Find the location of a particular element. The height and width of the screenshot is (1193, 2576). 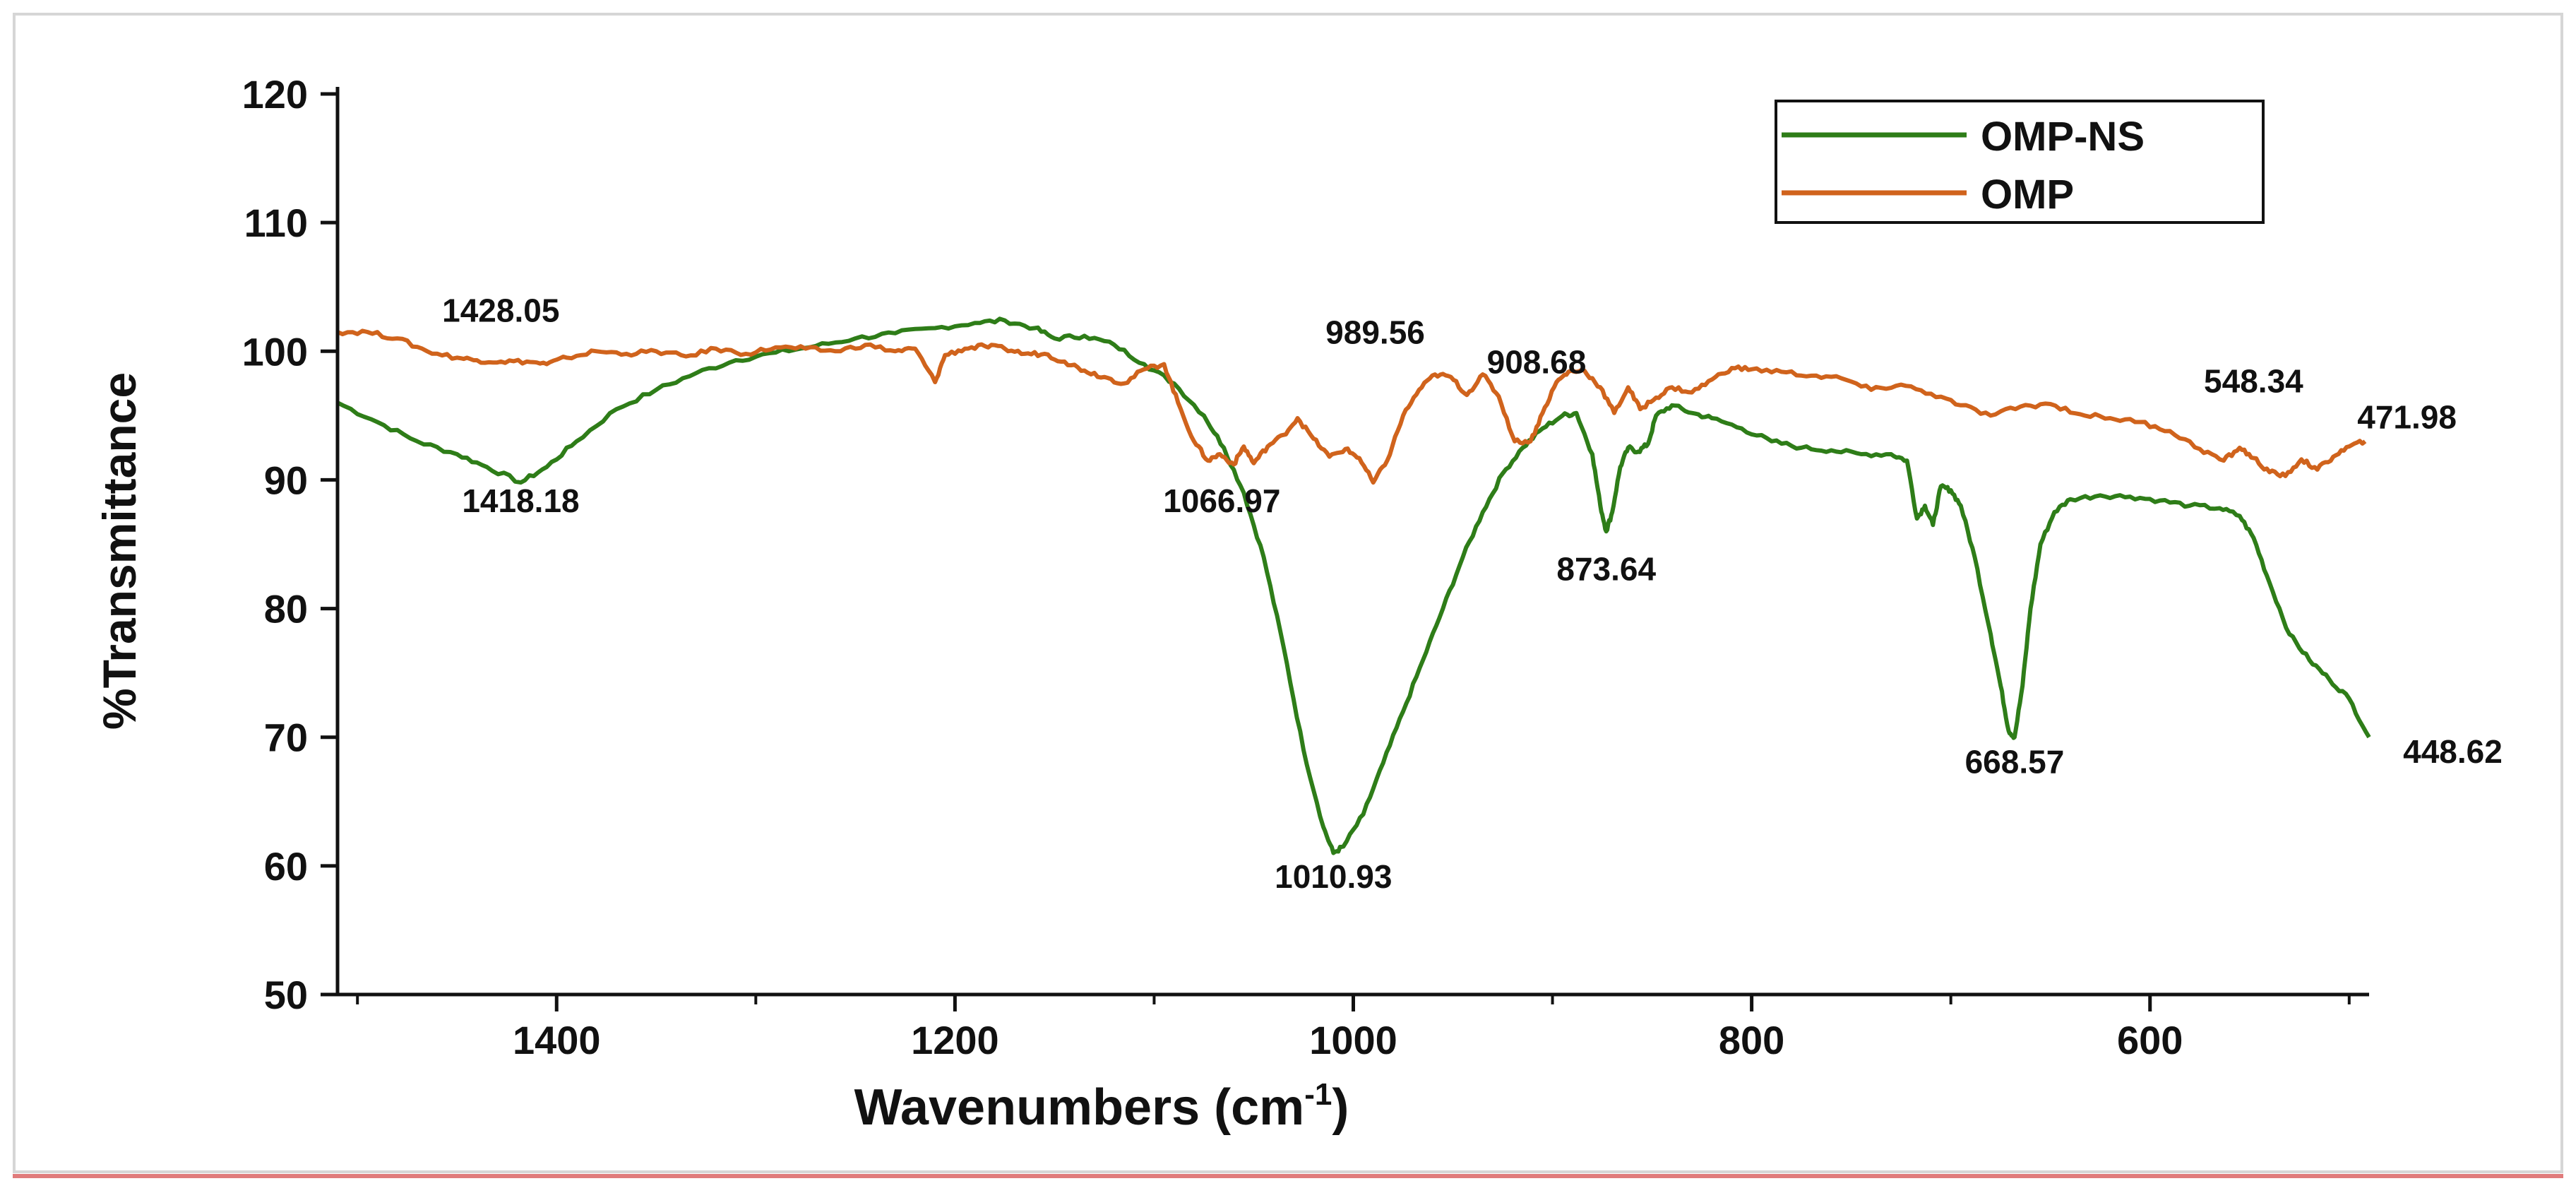

y-tick-label: 120 is located at coordinates (275, 94).